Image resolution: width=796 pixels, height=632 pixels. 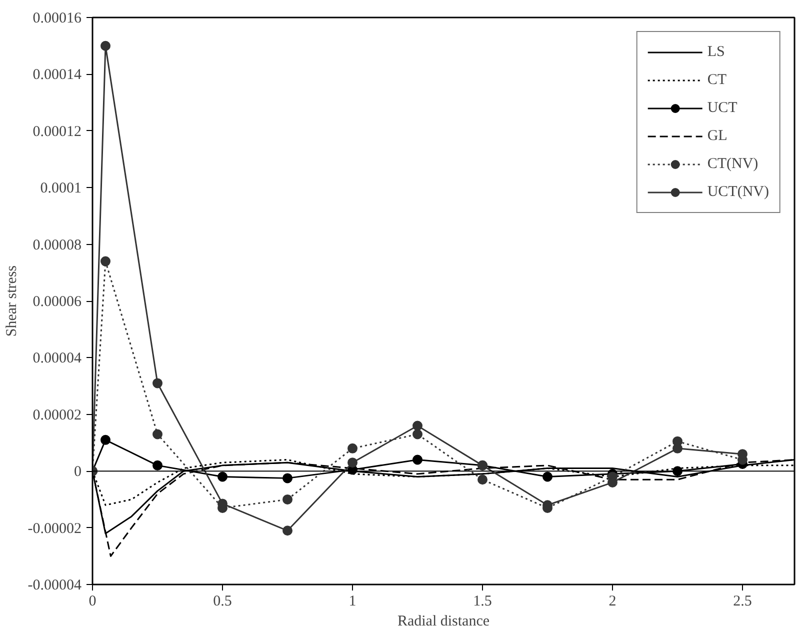 What do you see at coordinates (78, 472) in the screenshot?
I see `y-tick-label: 0` at bounding box center [78, 472].